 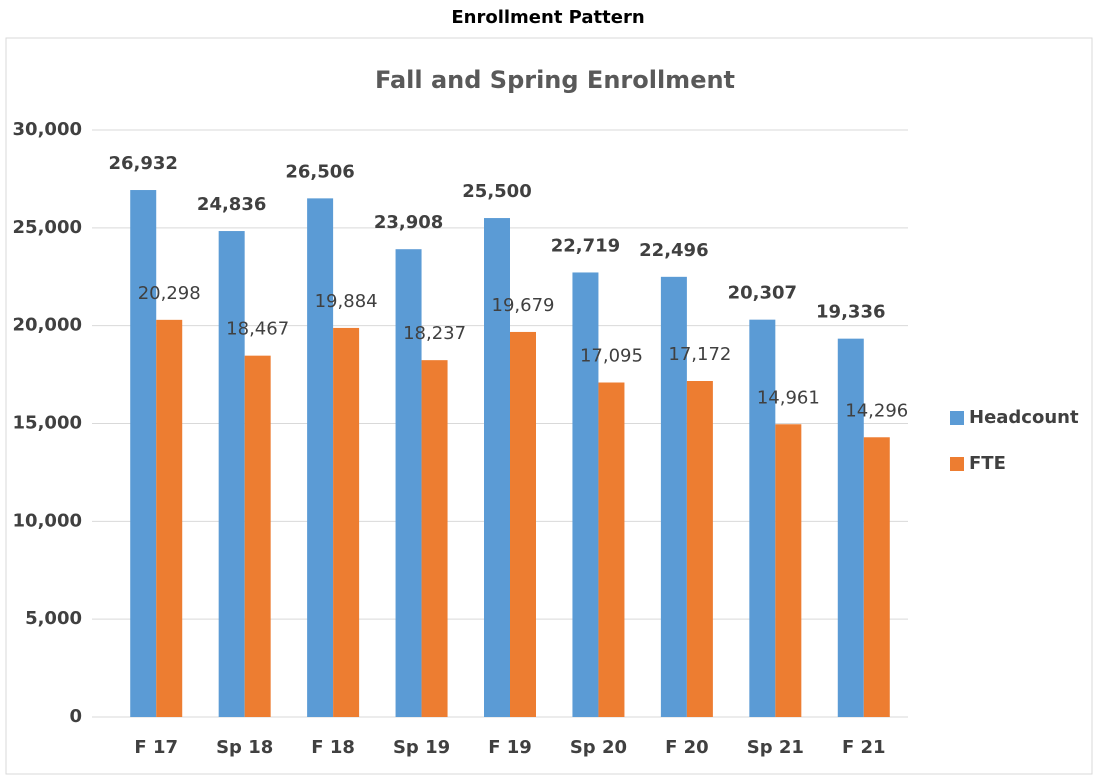 I want to click on x-tick-label: F 19, so click(x=510, y=747).